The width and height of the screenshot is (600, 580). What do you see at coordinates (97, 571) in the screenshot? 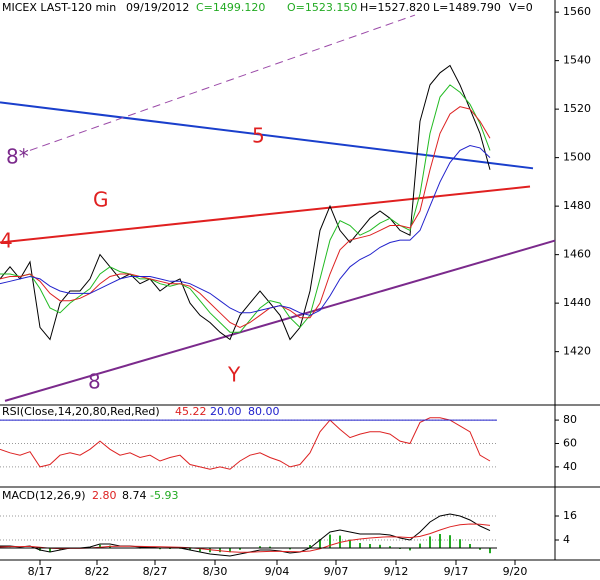
I see `x-tick-label: 8/22` at bounding box center [97, 571].